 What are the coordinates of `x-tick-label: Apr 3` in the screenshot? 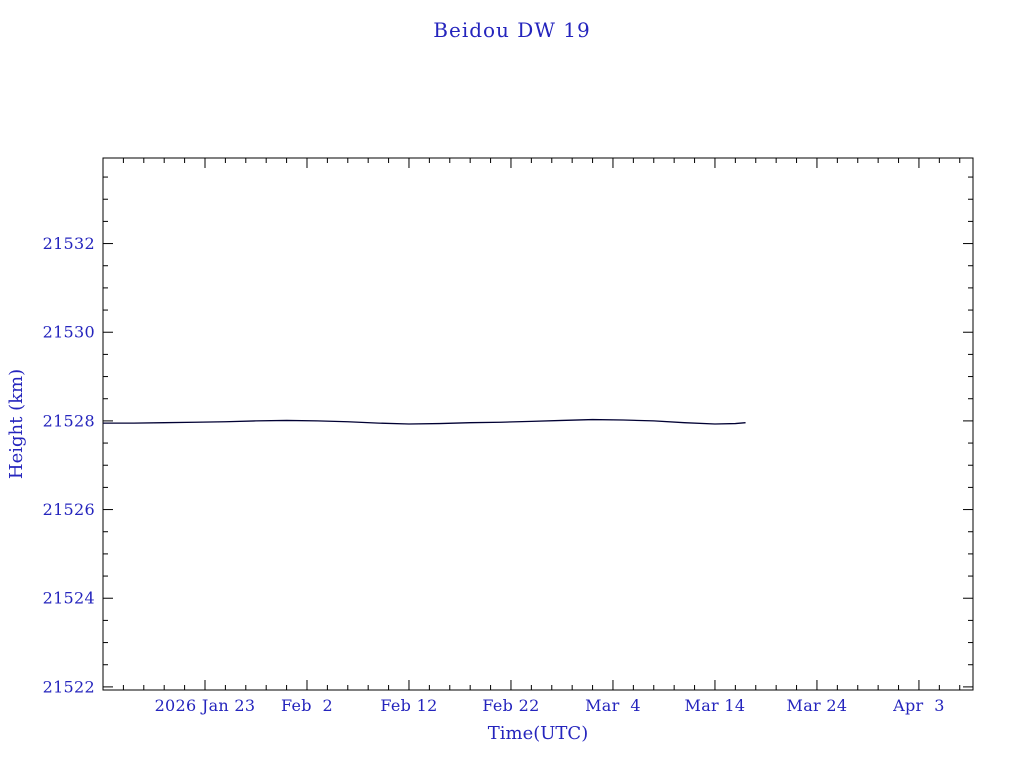 It's located at (918, 705).